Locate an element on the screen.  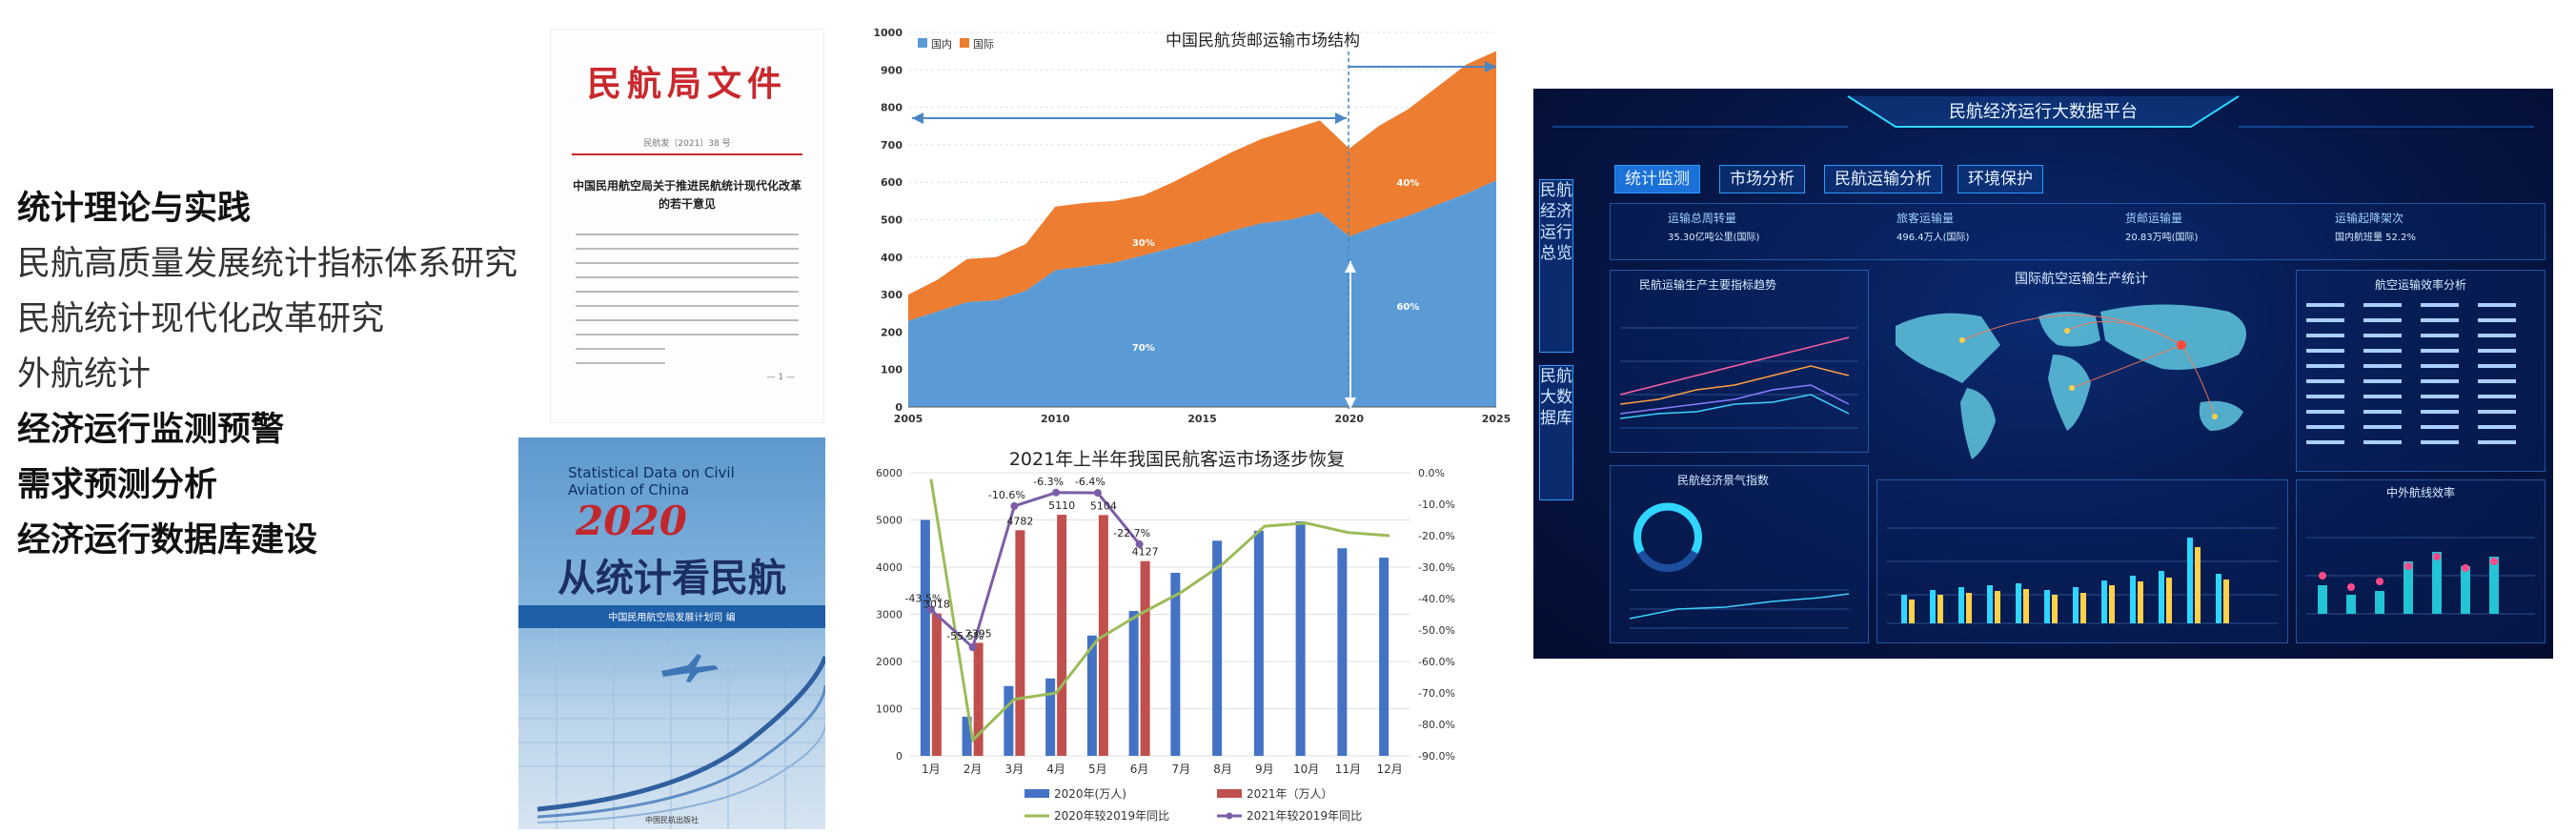
cargo-ytick-label: 100 is located at coordinates (892, 370).